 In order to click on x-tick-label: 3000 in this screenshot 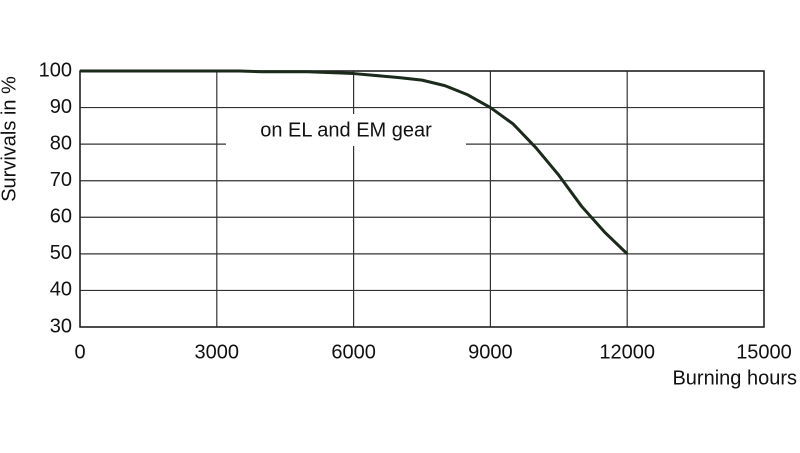, I will do `click(217, 352)`.